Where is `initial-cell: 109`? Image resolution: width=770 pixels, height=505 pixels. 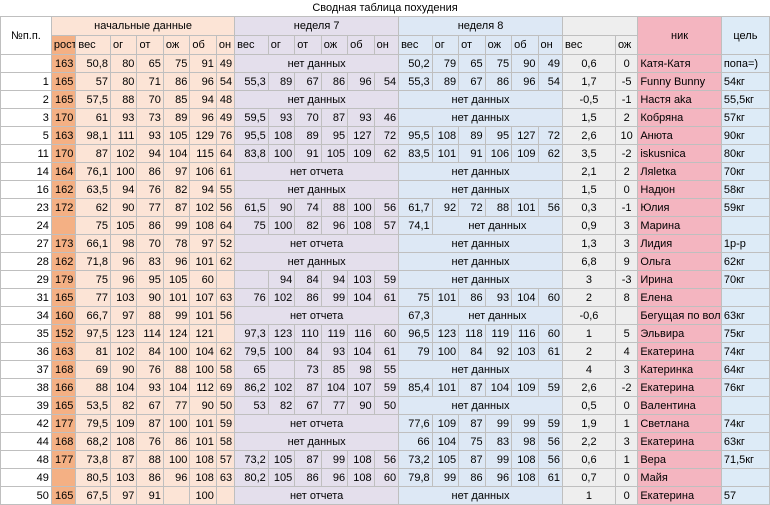
initial-cell: 109 is located at coordinates (123, 423).